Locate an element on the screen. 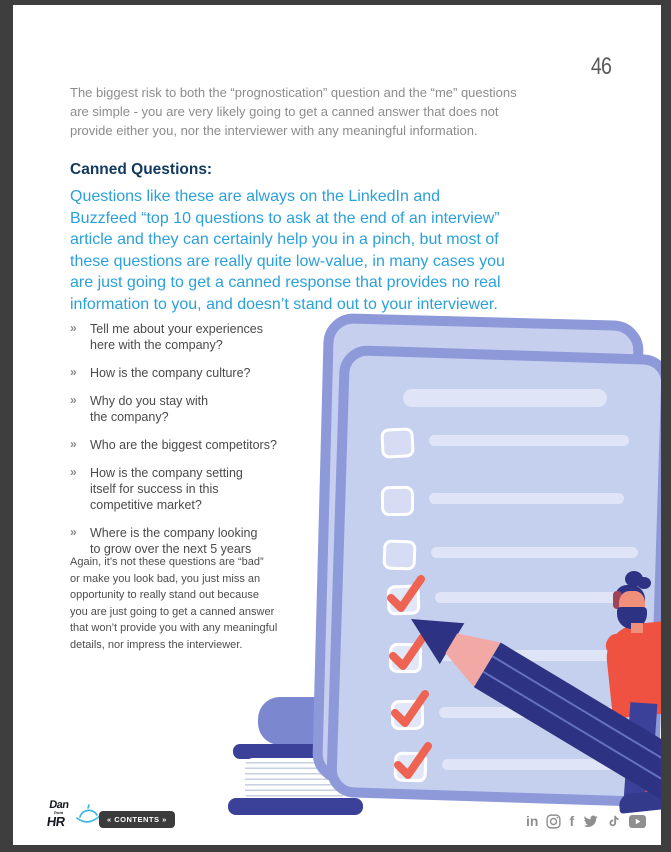 The image size is (671, 852). youtube-icon is located at coordinates (638, 821).